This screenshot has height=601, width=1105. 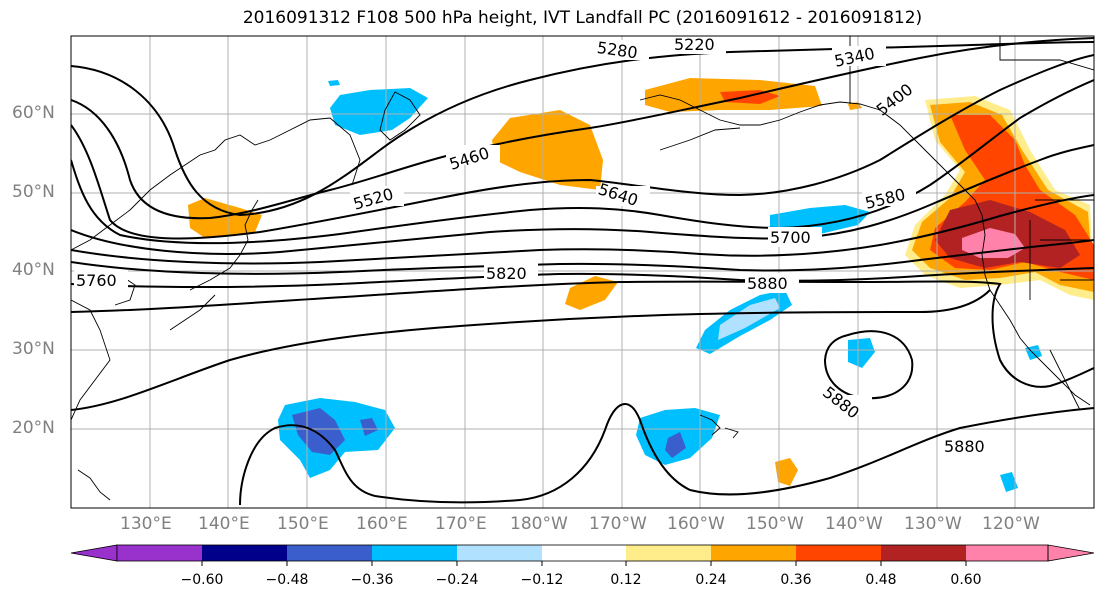 What do you see at coordinates (591, 293) in the screenshot?
I see `anomaly-mid-pacific` at bounding box center [591, 293].